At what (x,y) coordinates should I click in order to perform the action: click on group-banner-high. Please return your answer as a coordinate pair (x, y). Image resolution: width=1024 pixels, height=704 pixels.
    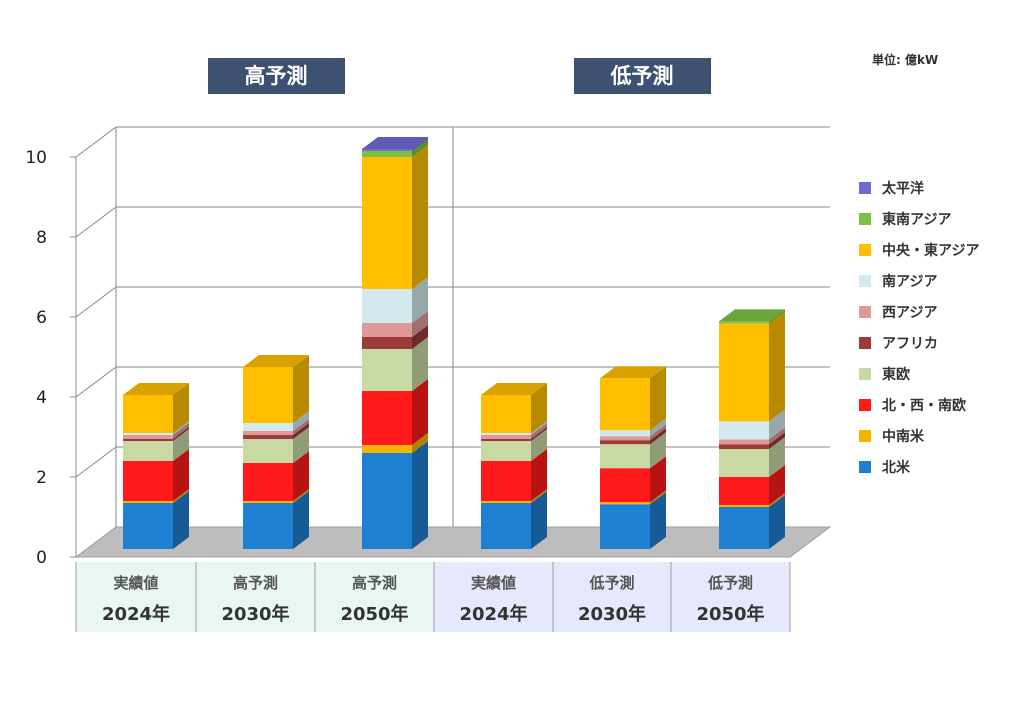
    Looking at the image, I should click on (276, 76).